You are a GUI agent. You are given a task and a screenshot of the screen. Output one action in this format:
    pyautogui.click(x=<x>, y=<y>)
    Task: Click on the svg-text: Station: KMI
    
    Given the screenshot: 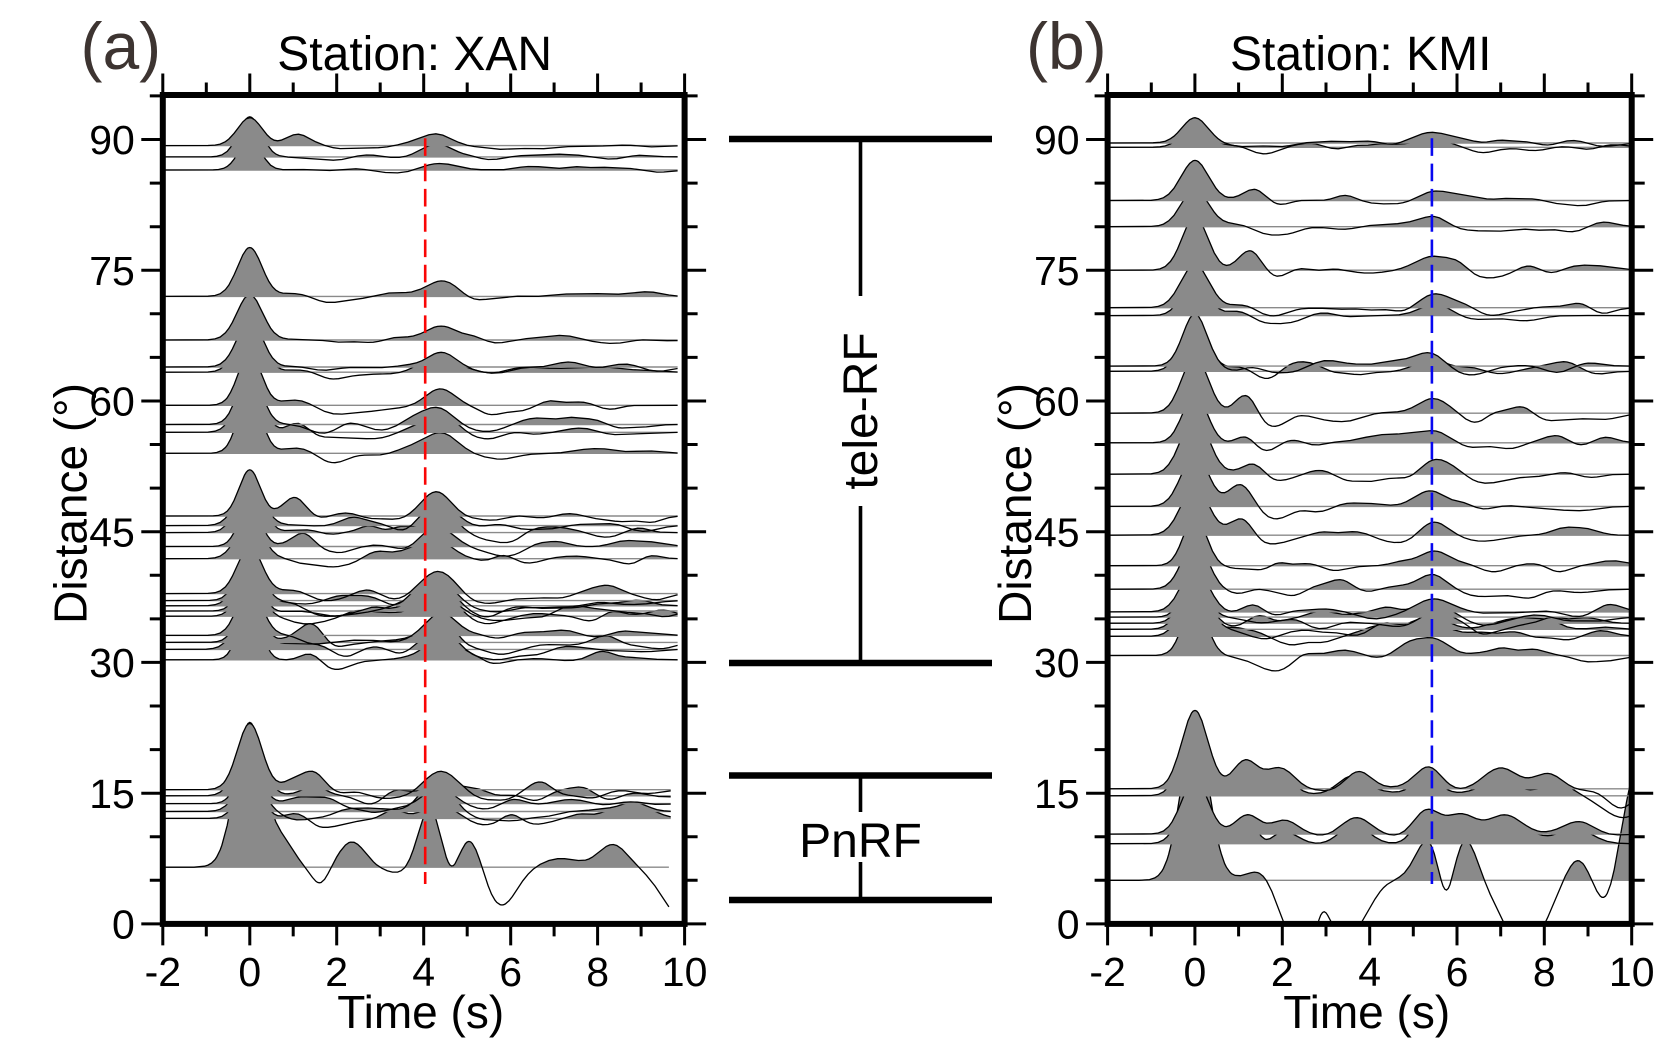 What is the action you would take?
    pyautogui.click(x=1360, y=54)
    